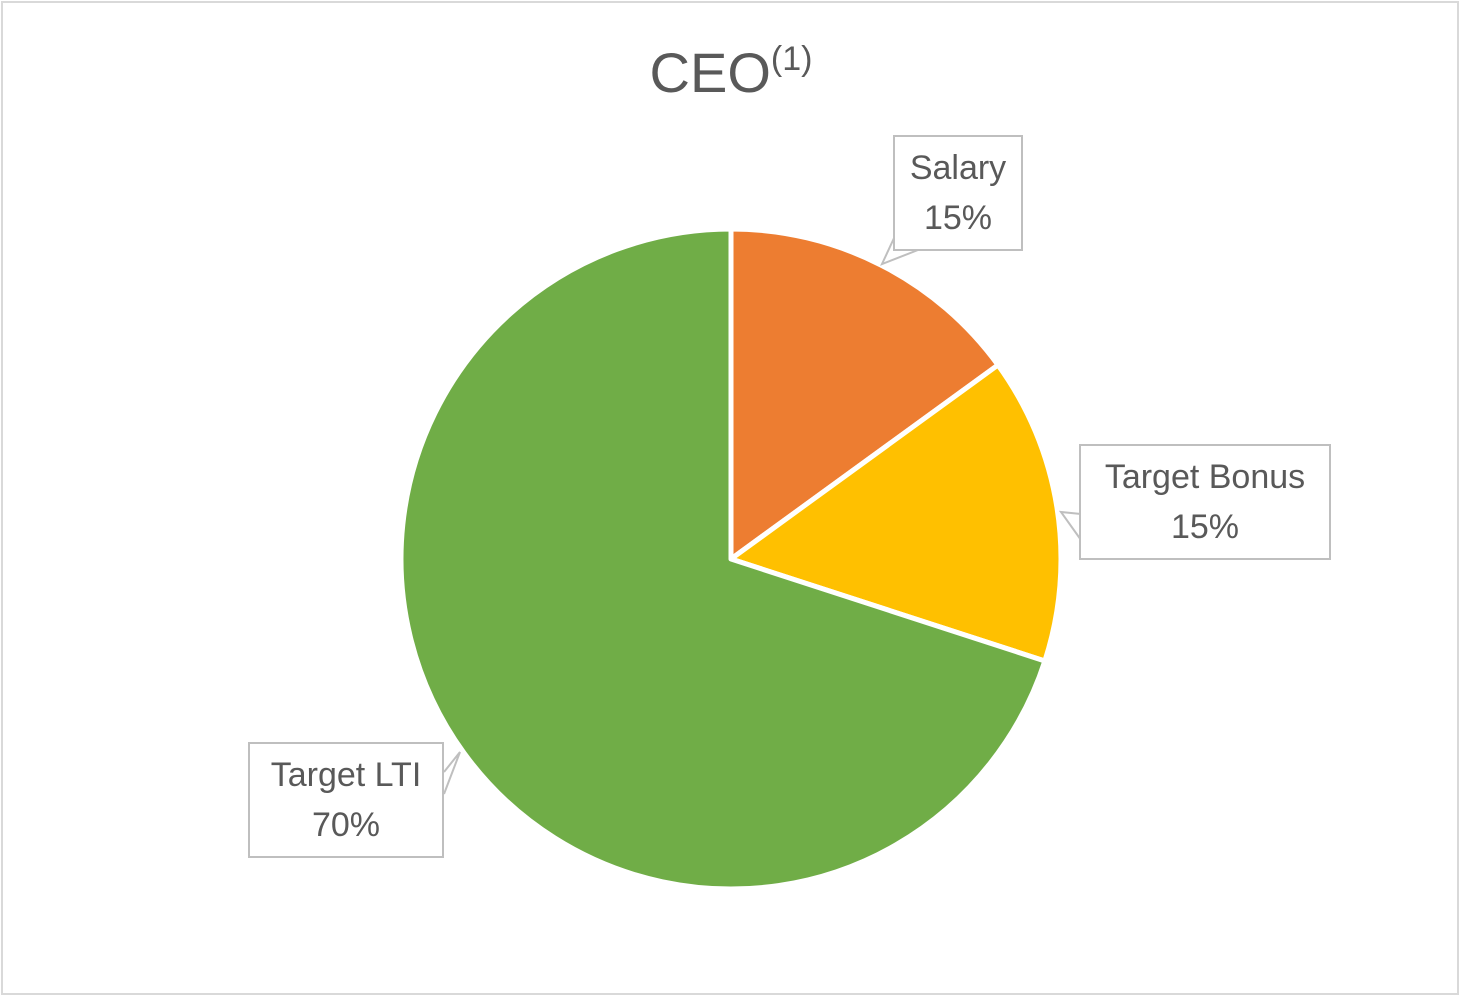  Describe the element at coordinates (896, 513) in the screenshot. I see `pie-slice-target-bonus` at that location.